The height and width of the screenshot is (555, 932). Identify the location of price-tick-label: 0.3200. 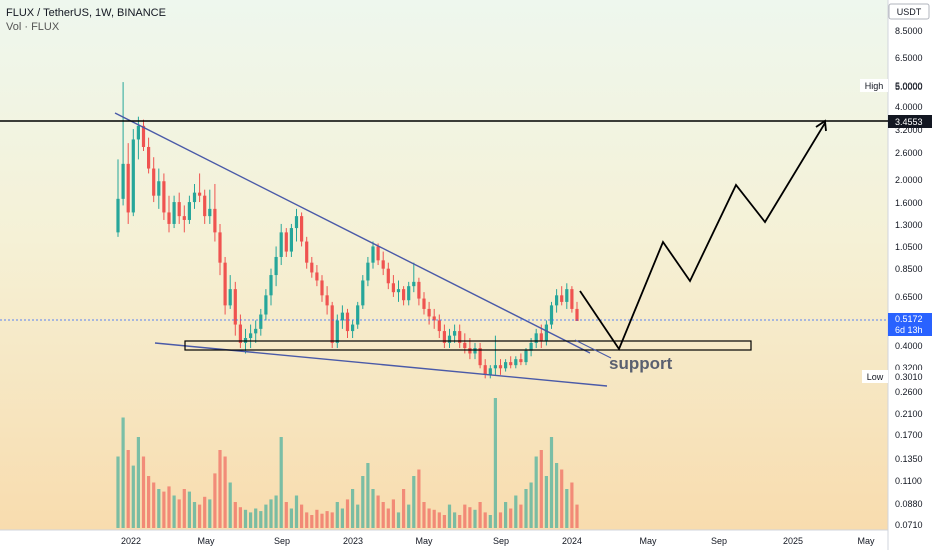
(909, 368).